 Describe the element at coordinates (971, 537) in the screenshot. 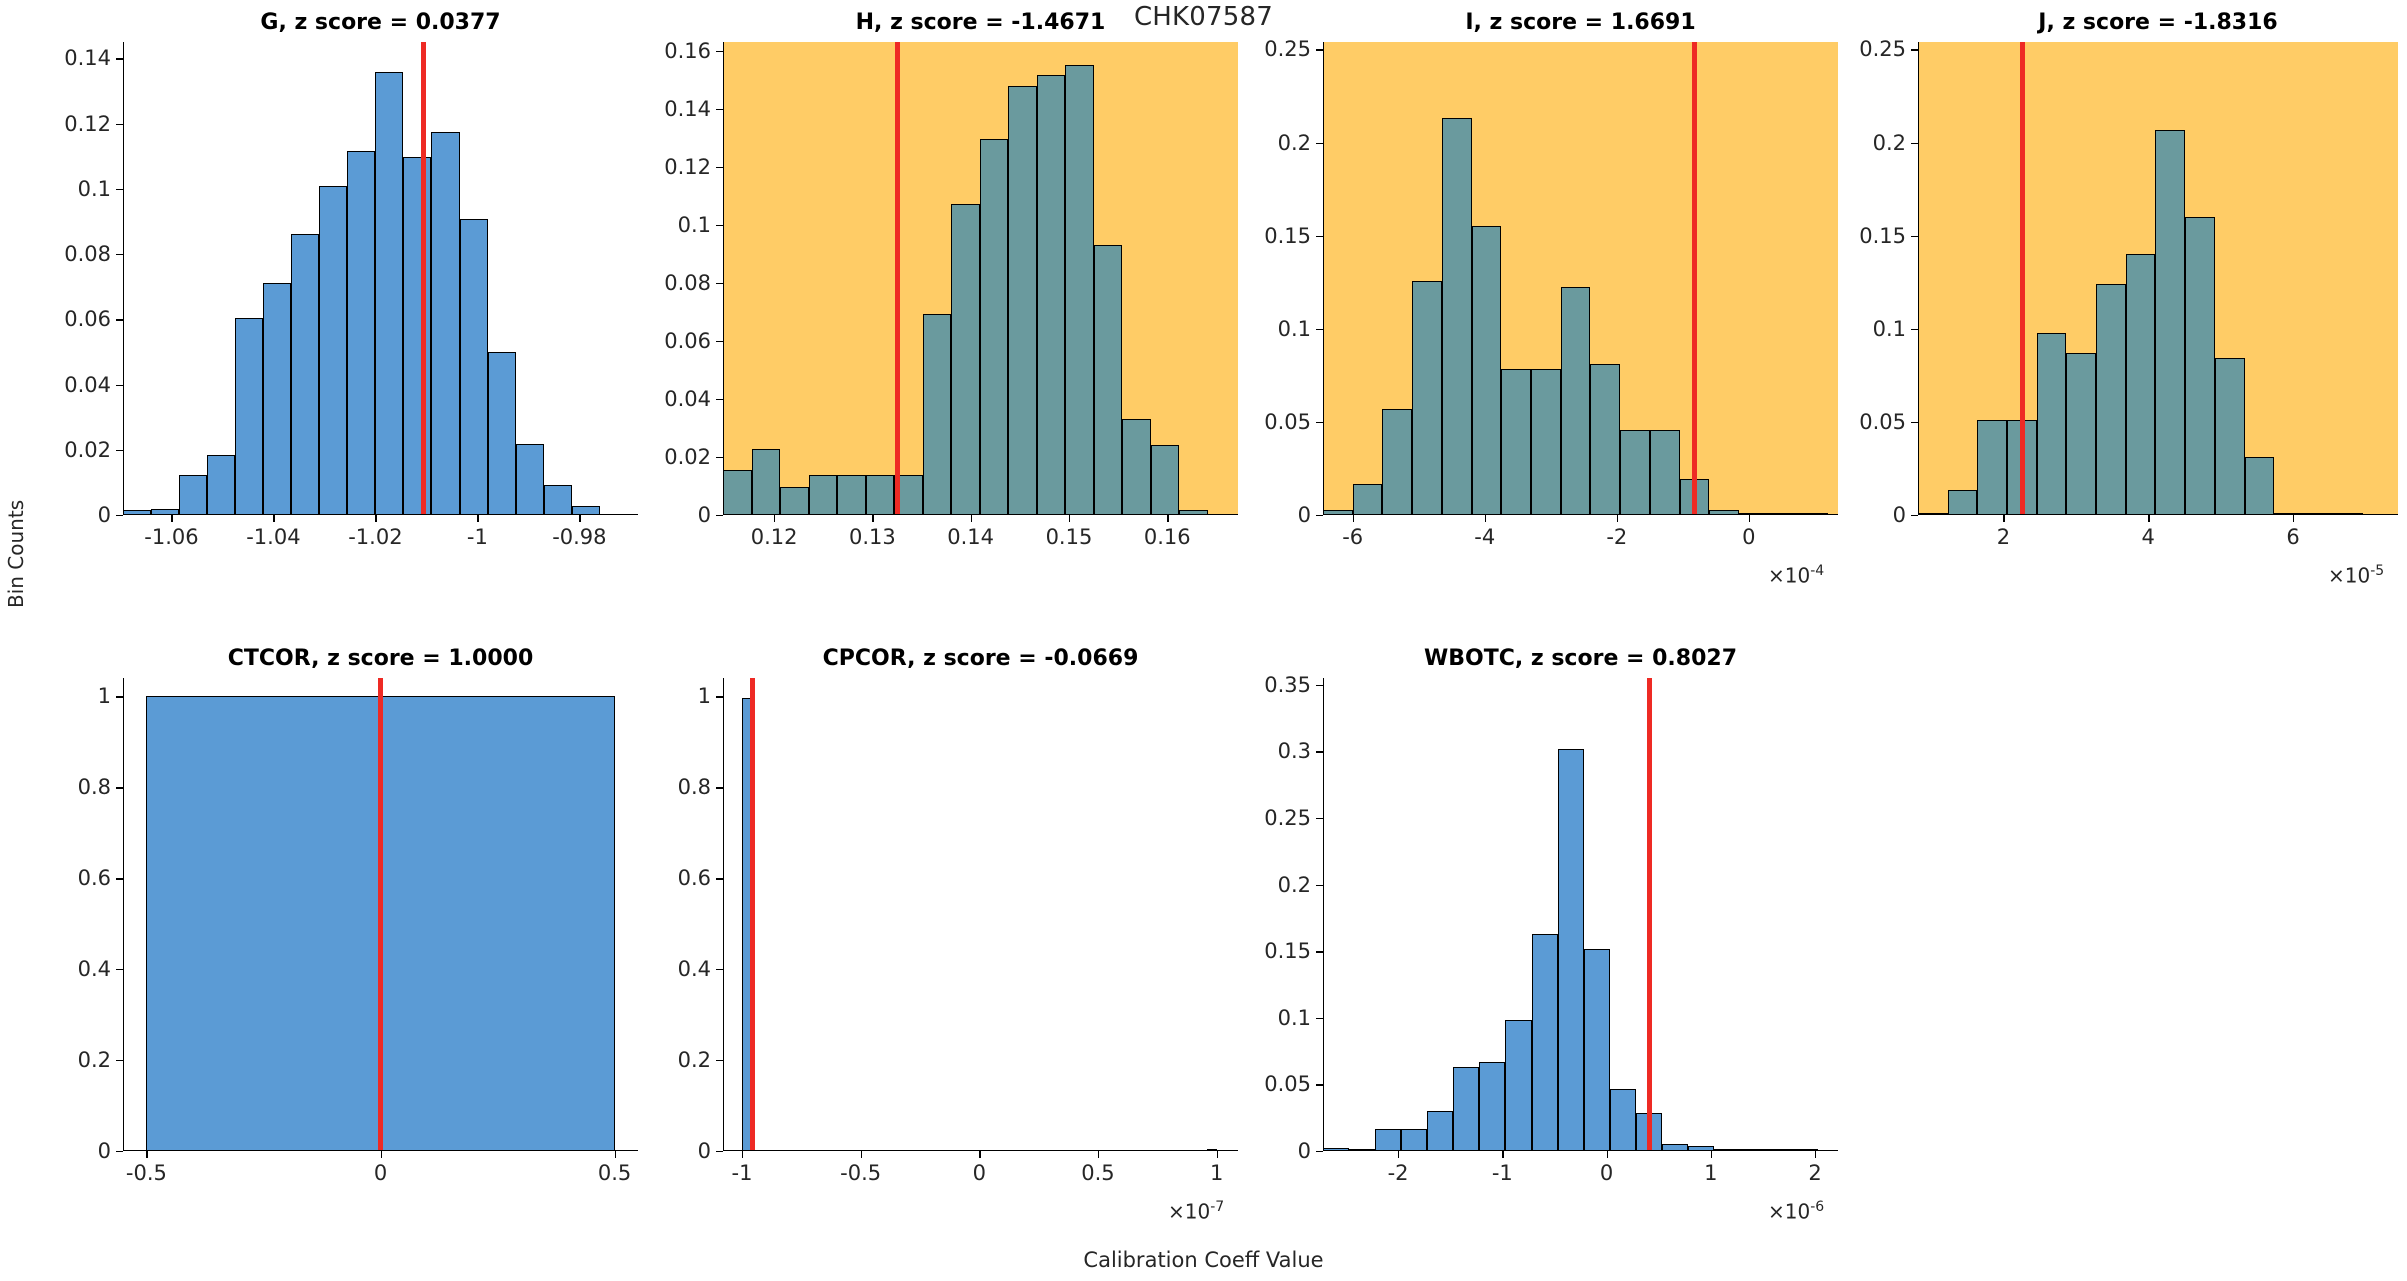

I see `x-tick-label: 0.14` at that location.